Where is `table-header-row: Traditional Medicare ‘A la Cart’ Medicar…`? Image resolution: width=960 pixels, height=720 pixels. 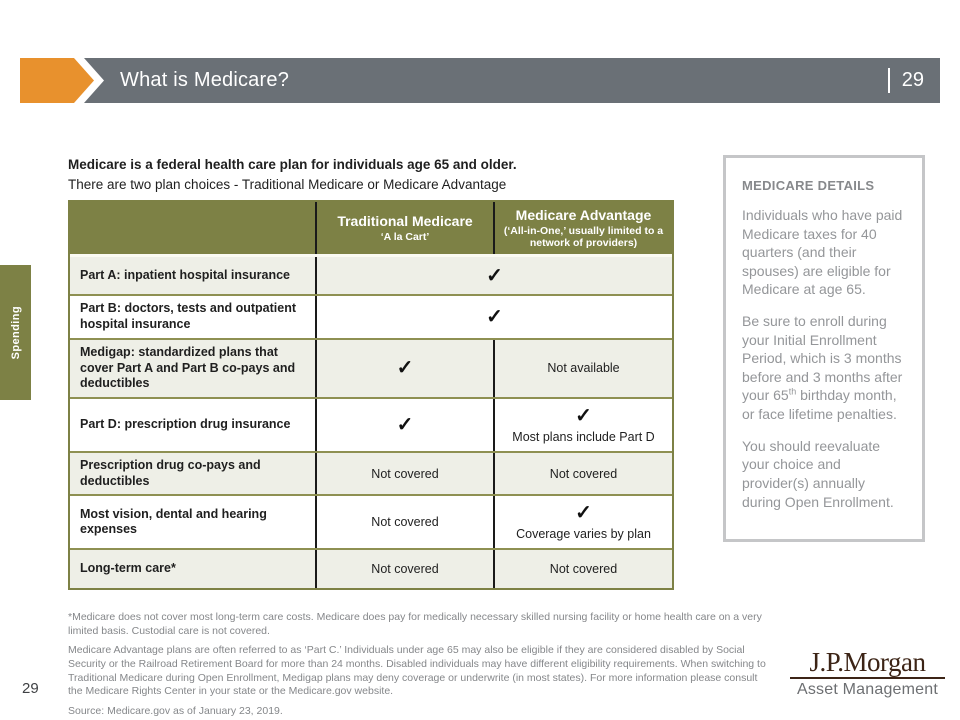
table-header-row: Traditional Medicare ‘A la Cart’ Medicar… is located at coordinates (371, 229).